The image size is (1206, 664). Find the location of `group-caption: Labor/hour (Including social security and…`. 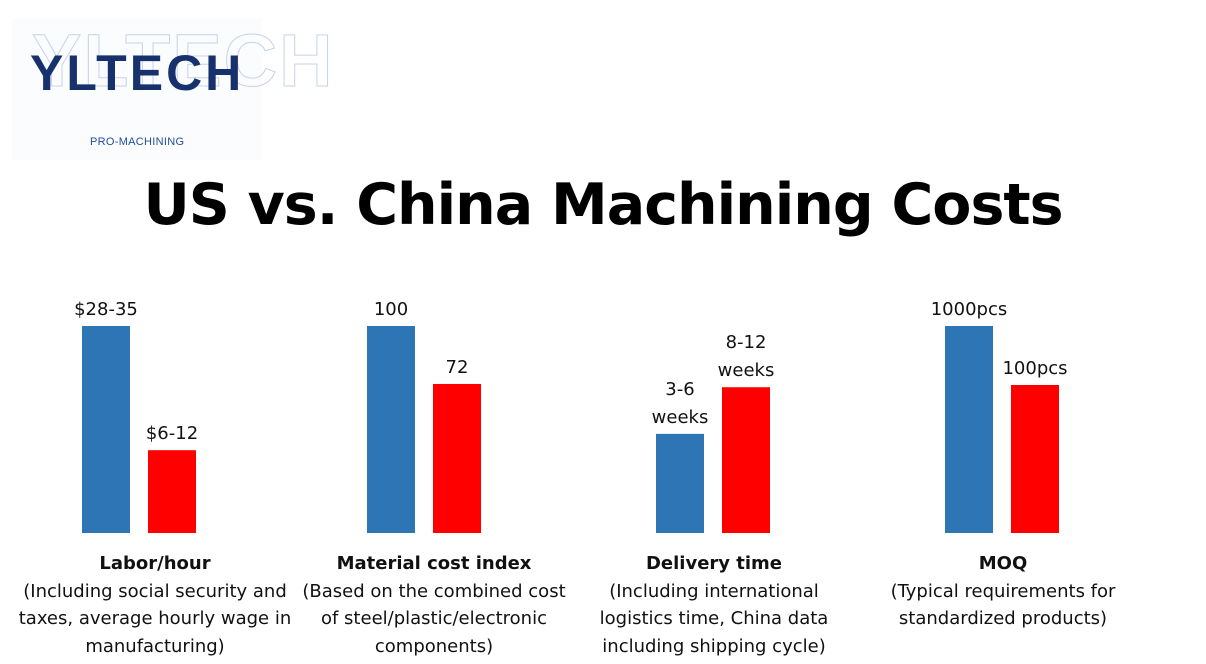

group-caption: Labor/hour (Including social security and… is located at coordinates (155, 605).